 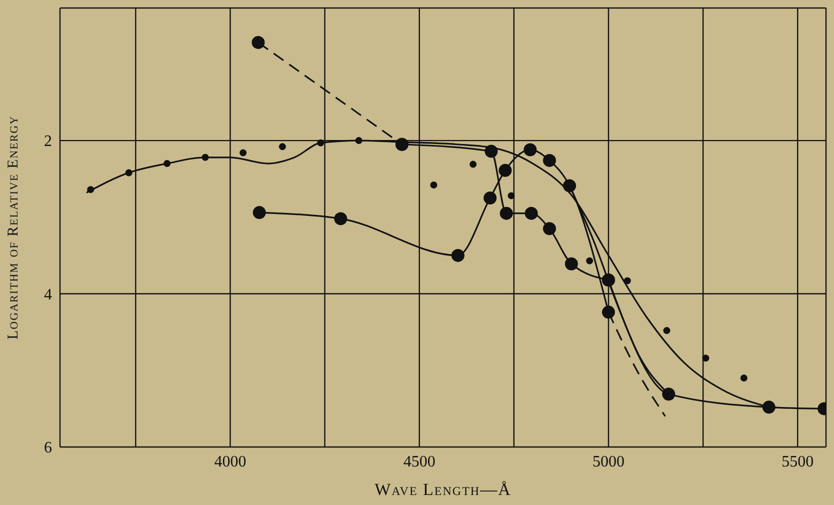 I want to click on y-axis-title: Logarithm of Relative Energy, so click(x=13, y=227).